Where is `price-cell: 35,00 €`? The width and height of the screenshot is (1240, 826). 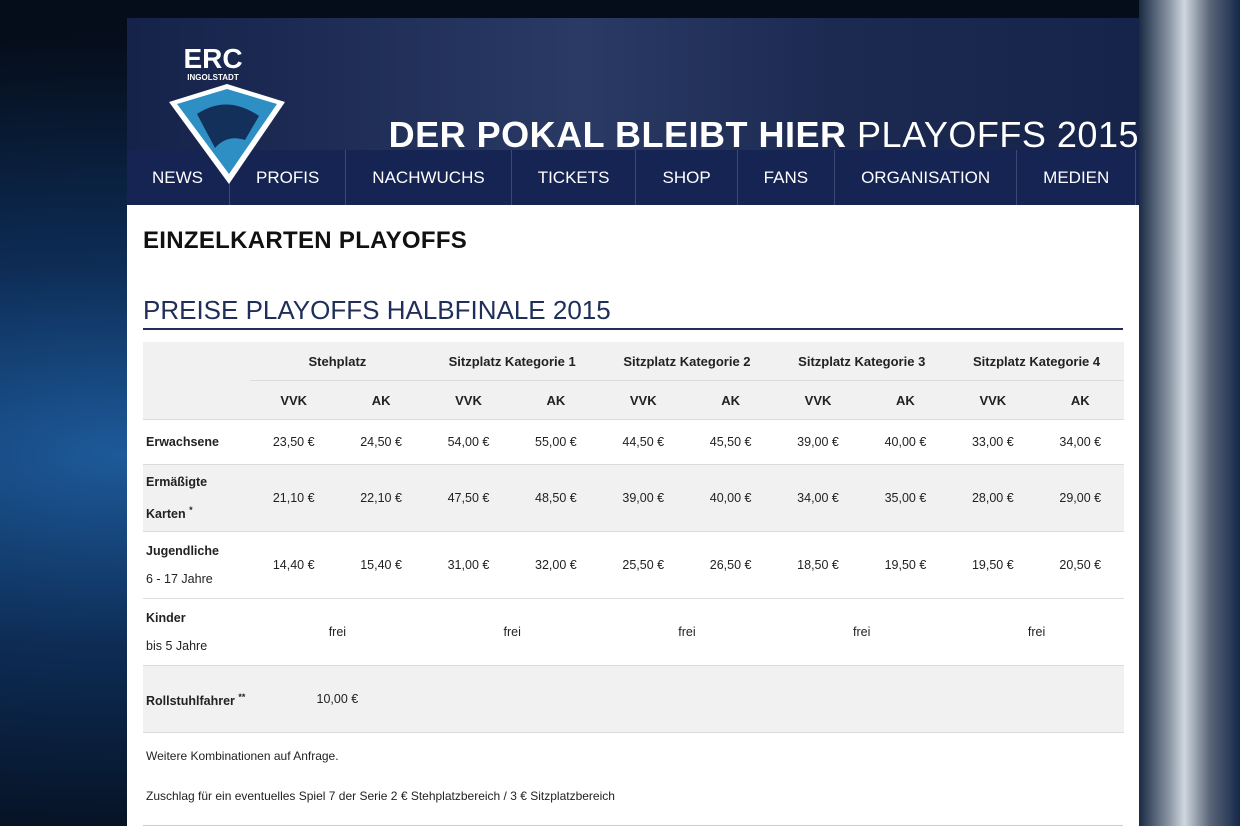
price-cell: 35,00 € is located at coordinates (905, 498).